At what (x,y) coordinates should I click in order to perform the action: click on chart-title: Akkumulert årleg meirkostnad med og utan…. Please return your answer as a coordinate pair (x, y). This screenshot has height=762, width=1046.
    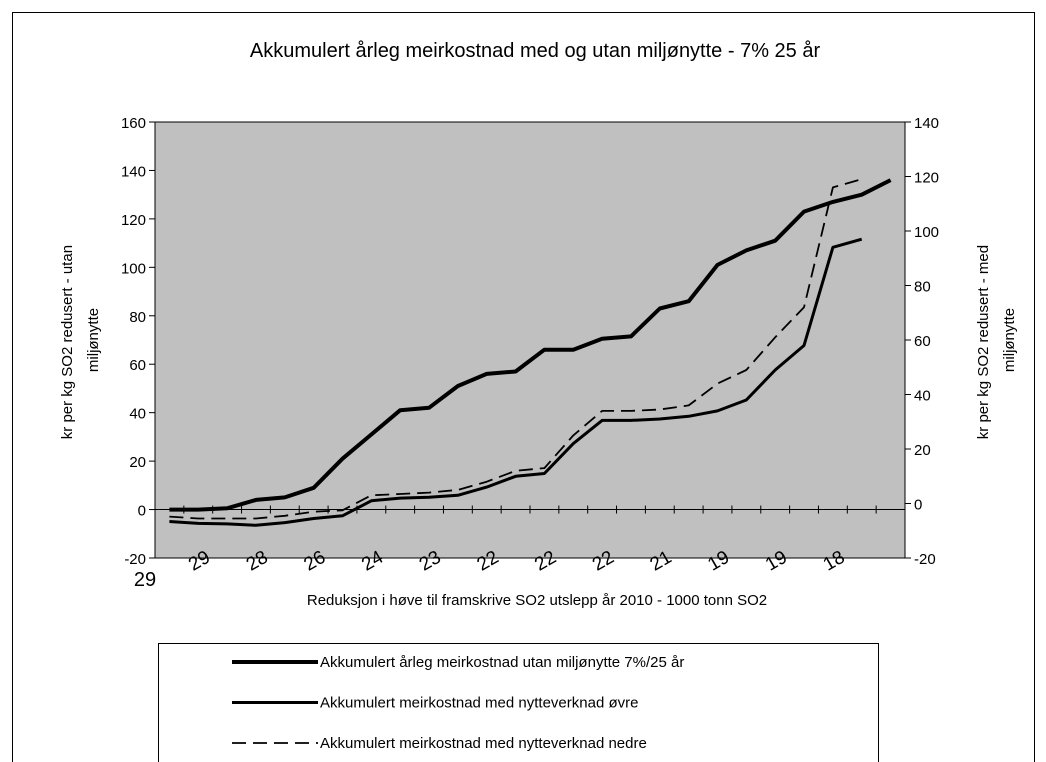
    Looking at the image, I should click on (535, 51).